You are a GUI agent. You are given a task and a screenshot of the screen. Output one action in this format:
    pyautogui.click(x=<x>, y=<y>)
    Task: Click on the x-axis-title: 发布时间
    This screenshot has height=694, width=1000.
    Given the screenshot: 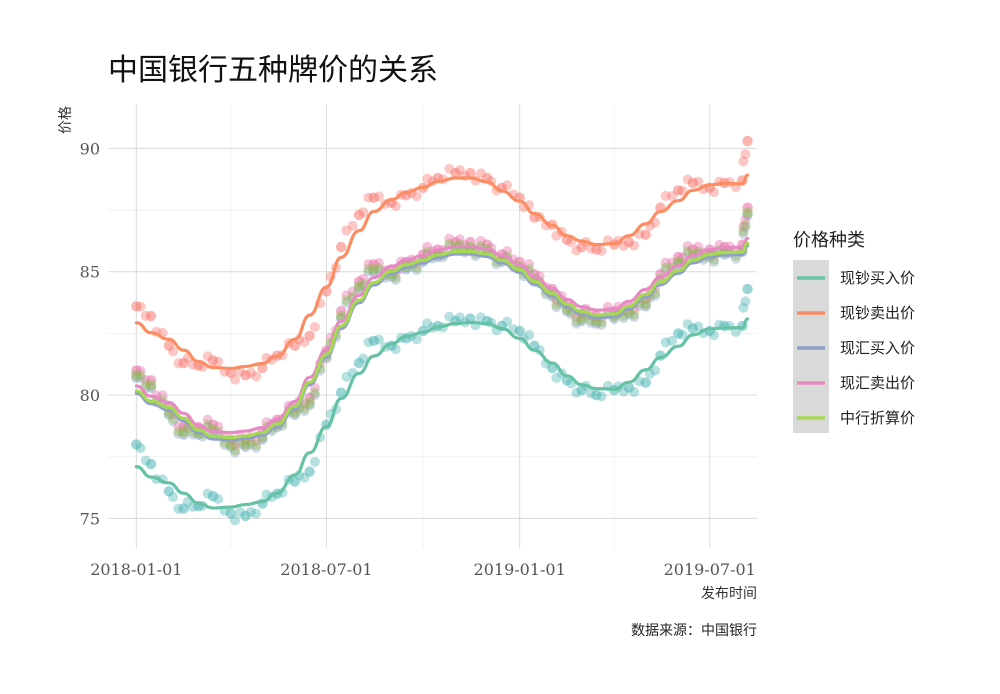 What is the action you would take?
    pyautogui.click(x=729, y=594)
    